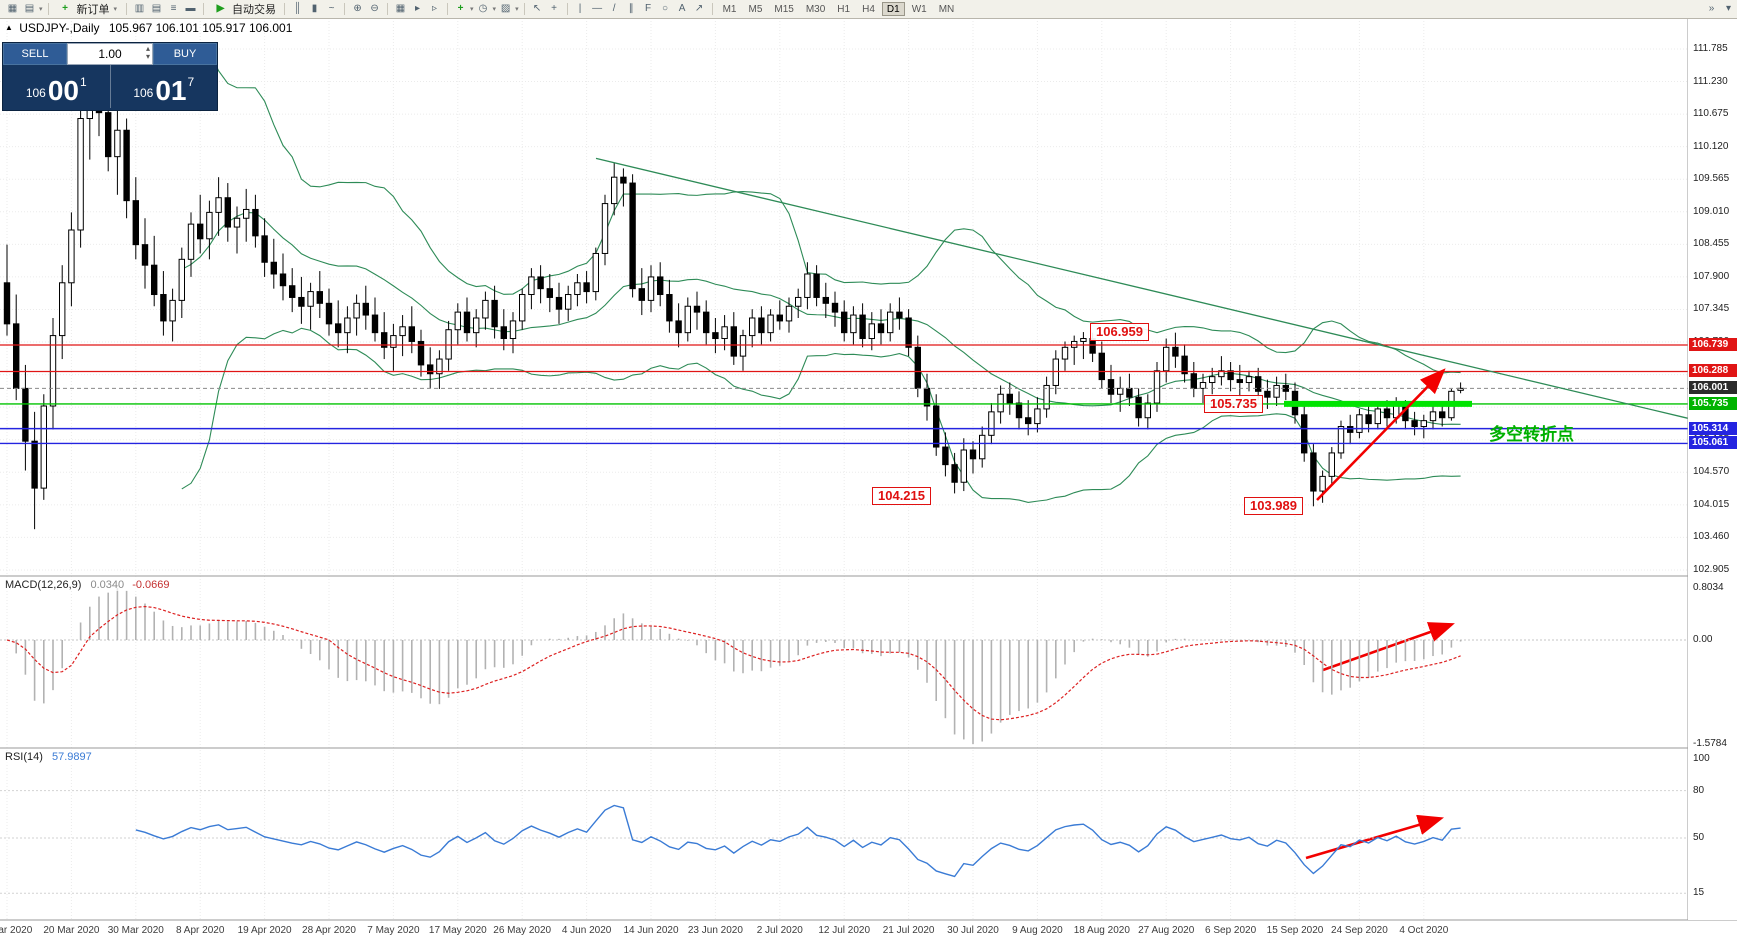 This screenshot has height=942, width=1737. Describe the element at coordinates (1531, 434) in the screenshot. I see `annotation-turning-point: 多空转折点` at that location.